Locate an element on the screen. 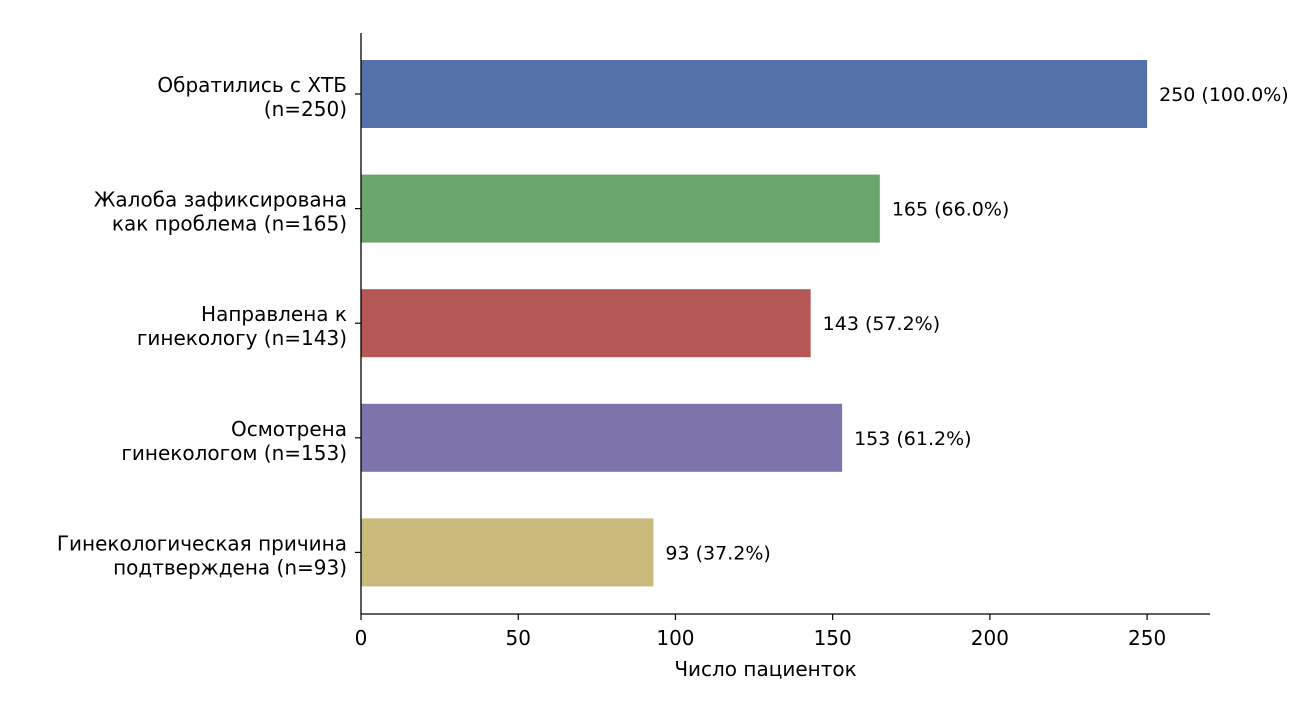 The width and height of the screenshot is (1308, 706). data-label-5: 93 (37.2%) is located at coordinates (717, 553).